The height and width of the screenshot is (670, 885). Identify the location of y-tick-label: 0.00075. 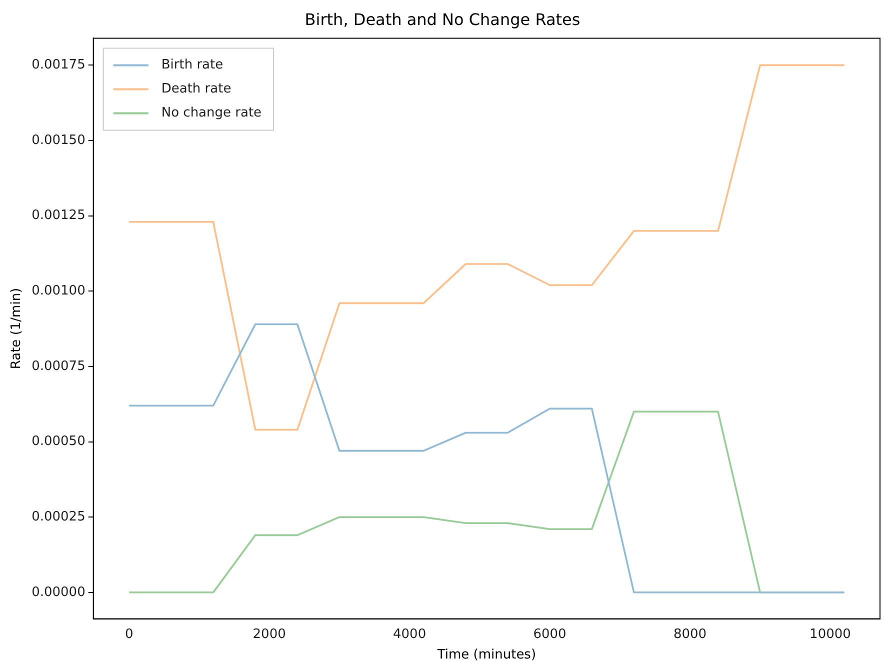
(59, 366).